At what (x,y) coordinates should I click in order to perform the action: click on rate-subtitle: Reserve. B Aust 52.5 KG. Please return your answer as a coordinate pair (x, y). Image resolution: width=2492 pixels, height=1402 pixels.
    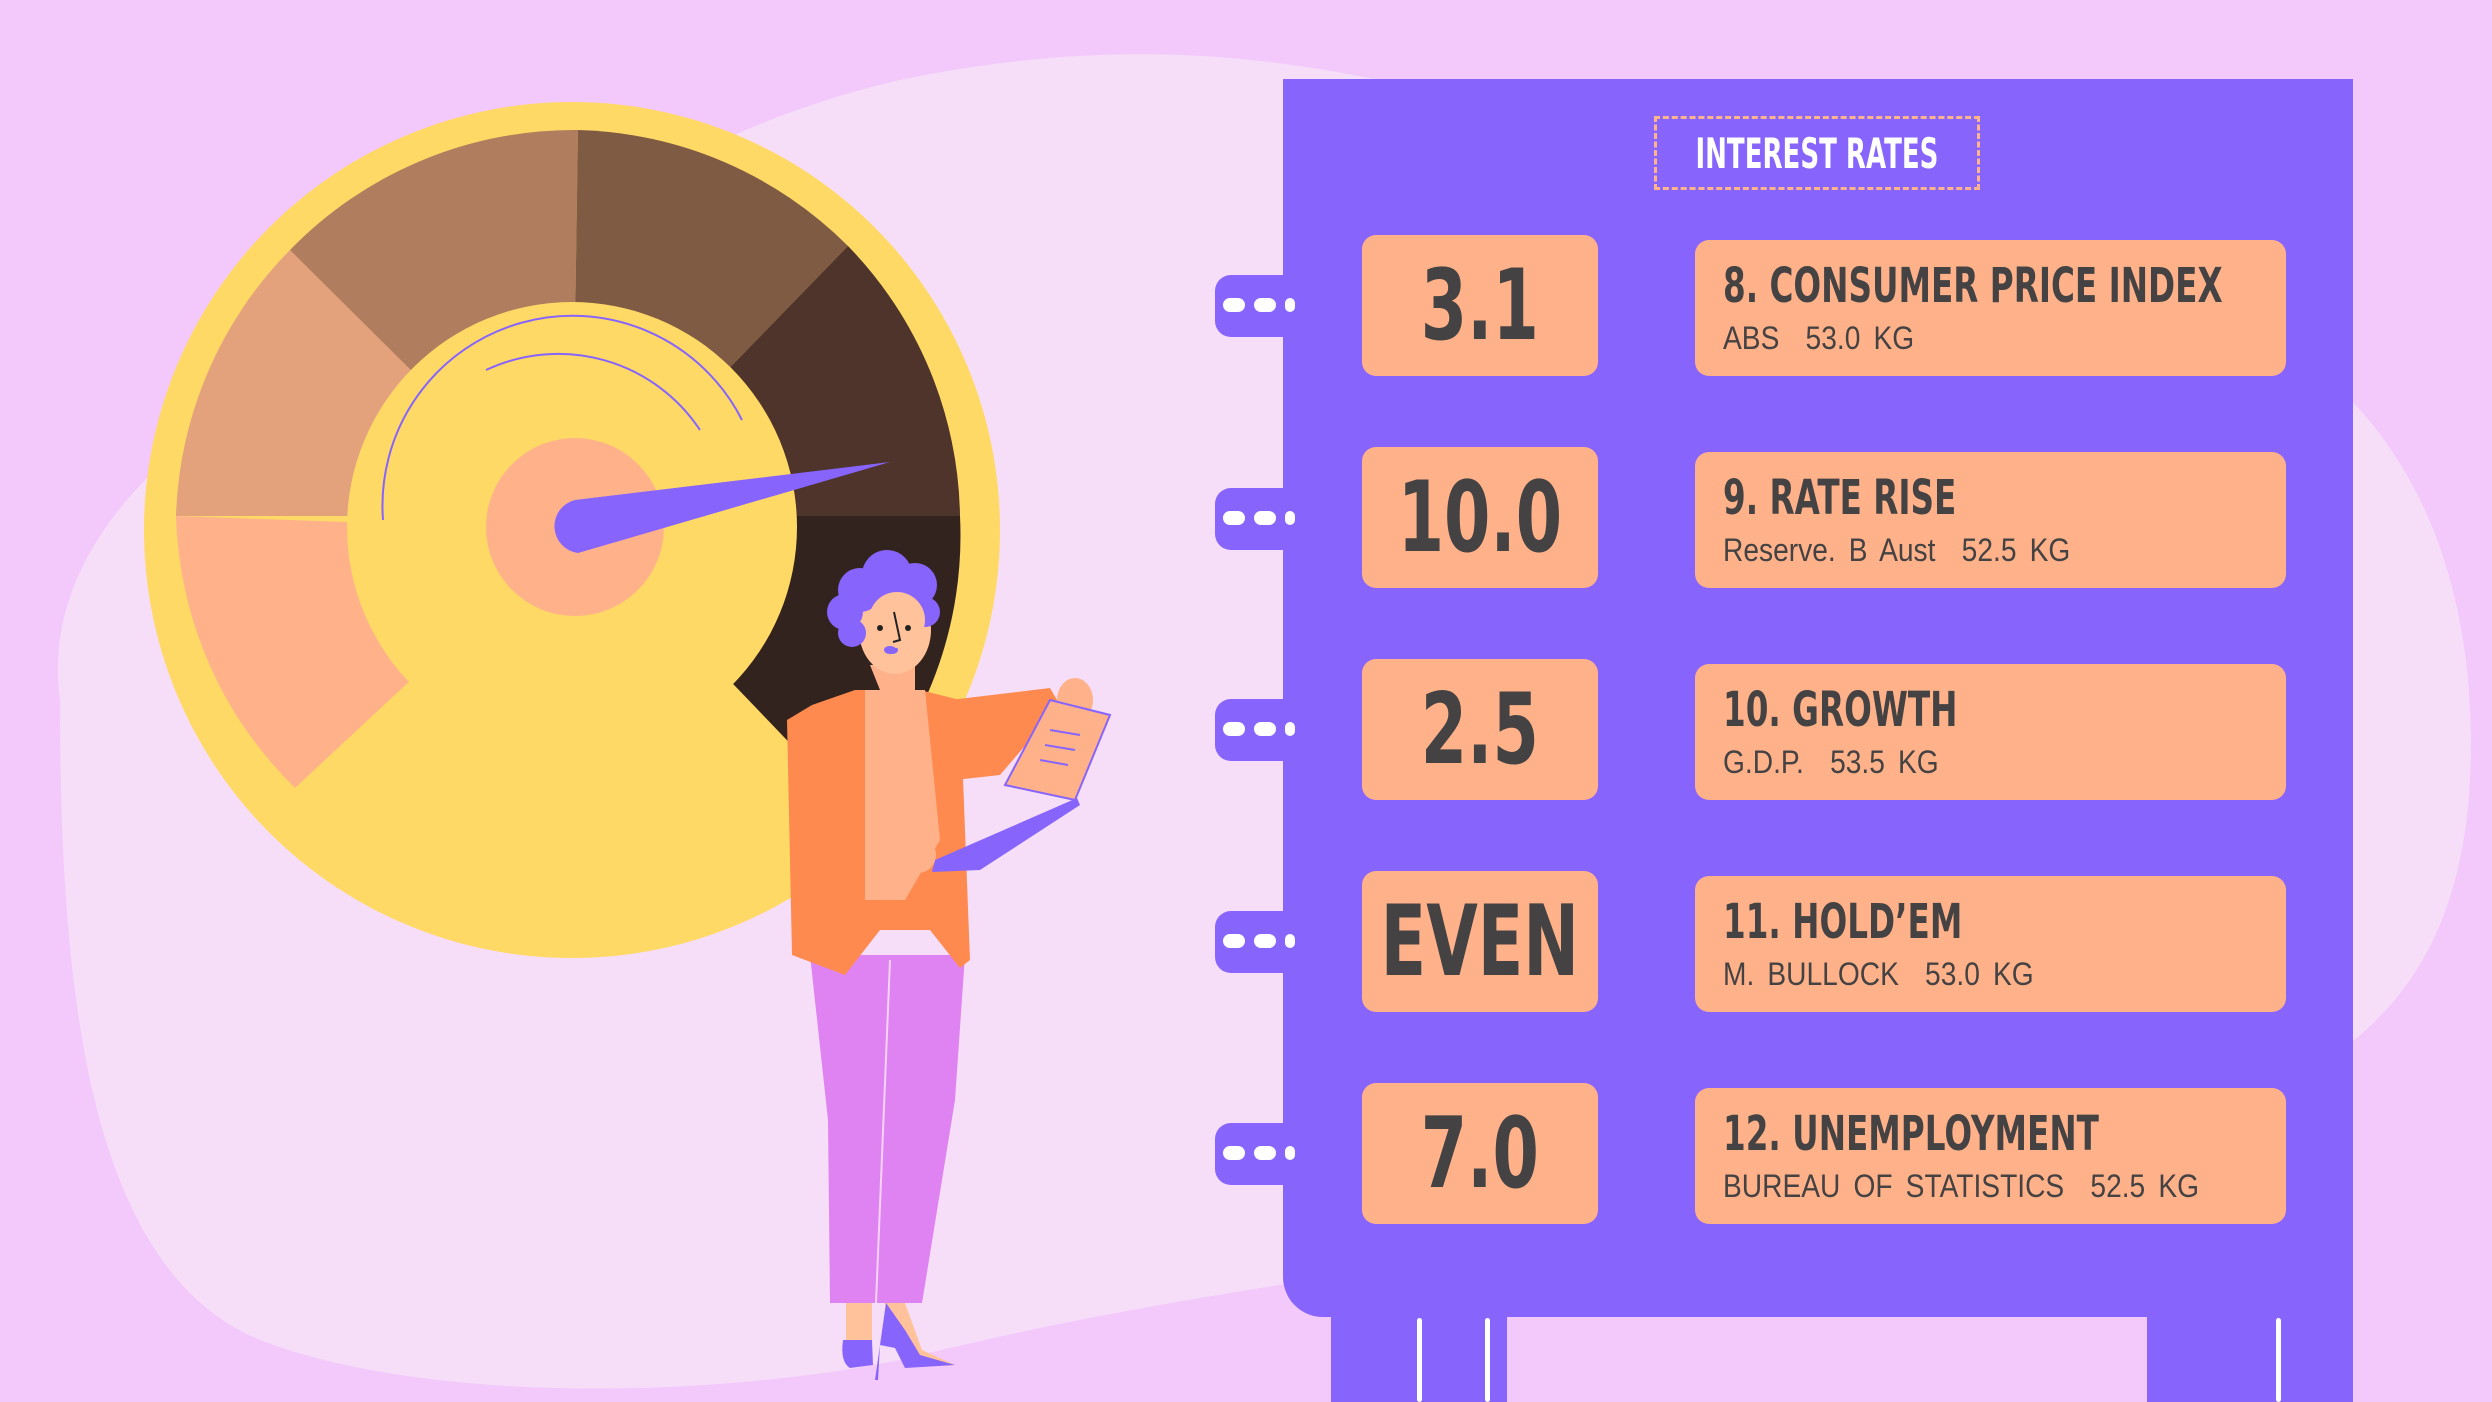
    Looking at the image, I should click on (1896, 550).